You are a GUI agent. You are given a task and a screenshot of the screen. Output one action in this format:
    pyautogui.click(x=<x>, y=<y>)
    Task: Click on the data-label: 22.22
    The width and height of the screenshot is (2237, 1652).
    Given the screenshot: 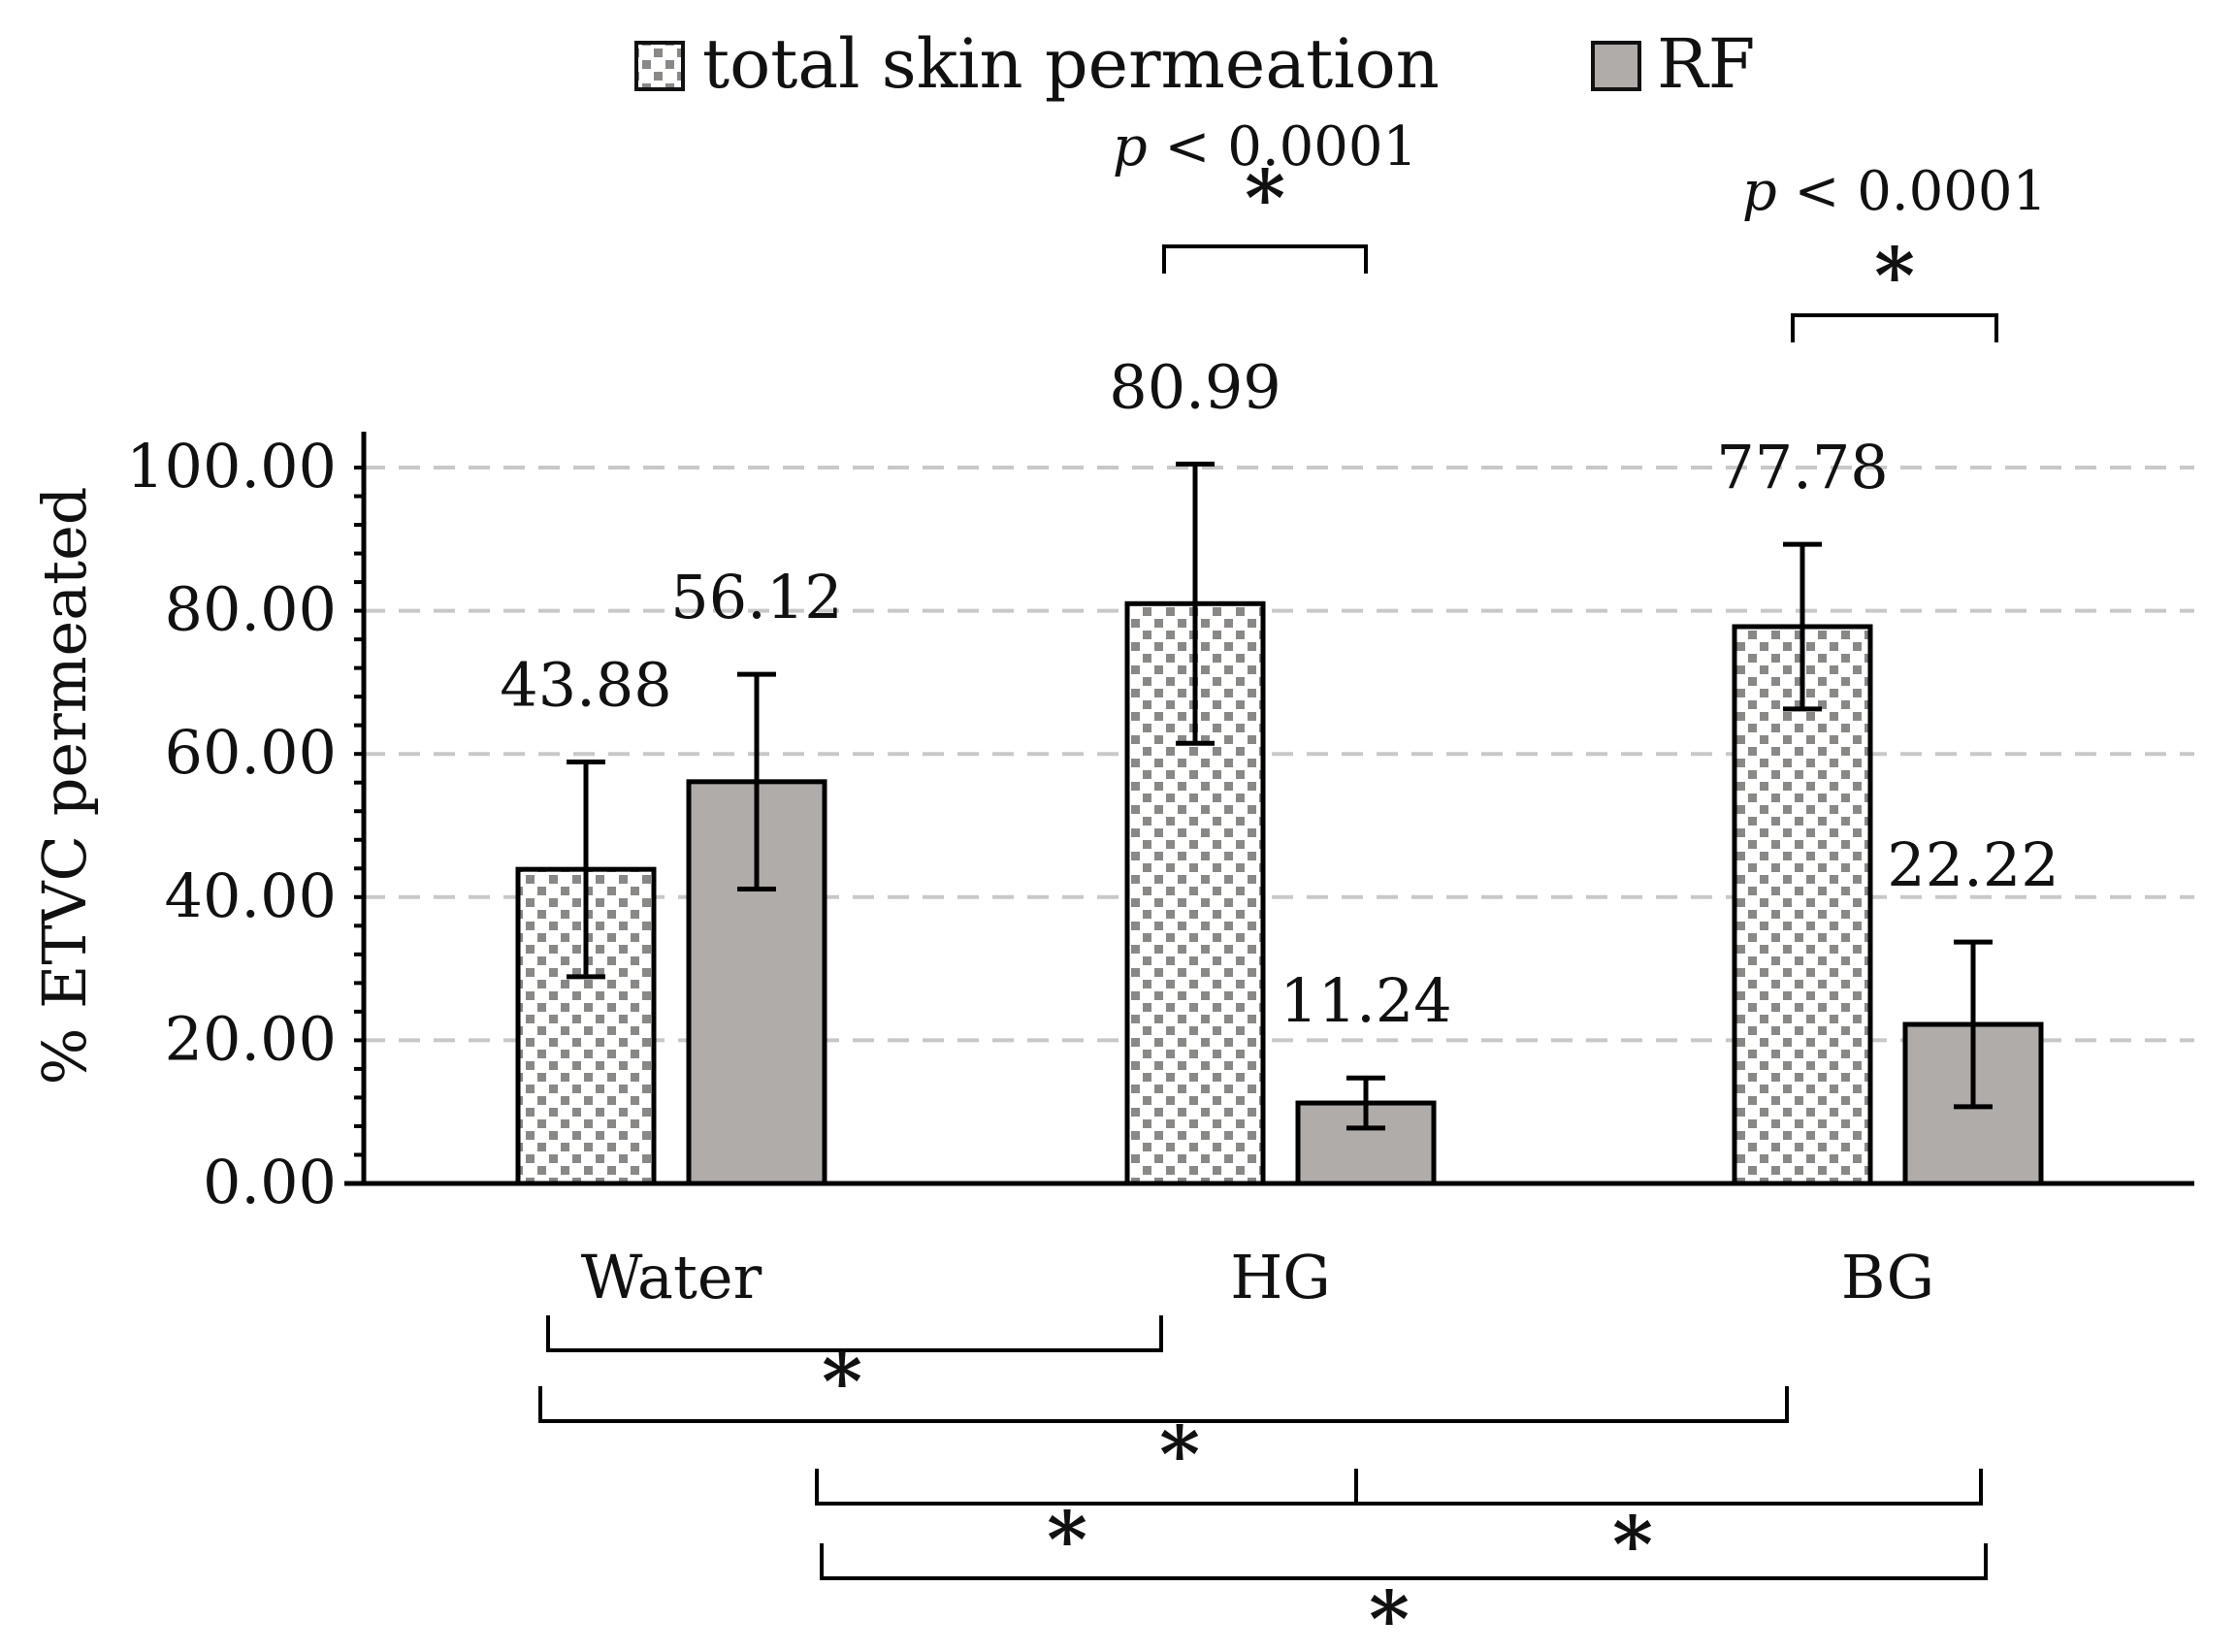 What is the action you would take?
    pyautogui.click(x=1973, y=864)
    